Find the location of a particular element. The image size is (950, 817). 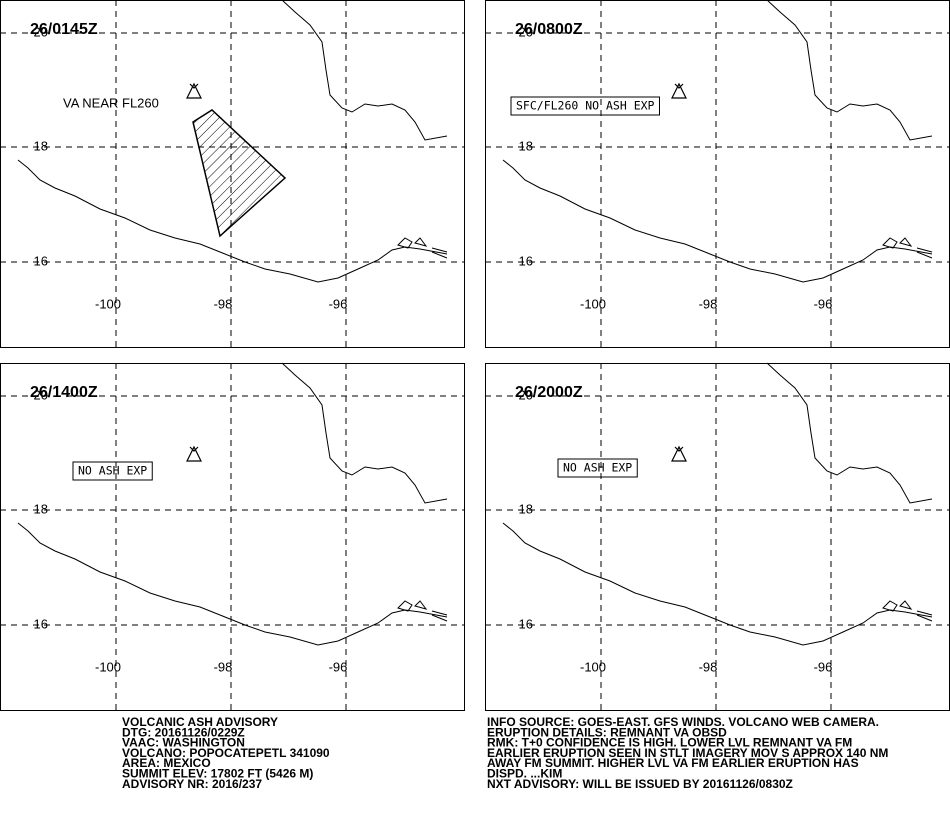

valid-time: 26/0145Z is located at coordinates (64, 29).